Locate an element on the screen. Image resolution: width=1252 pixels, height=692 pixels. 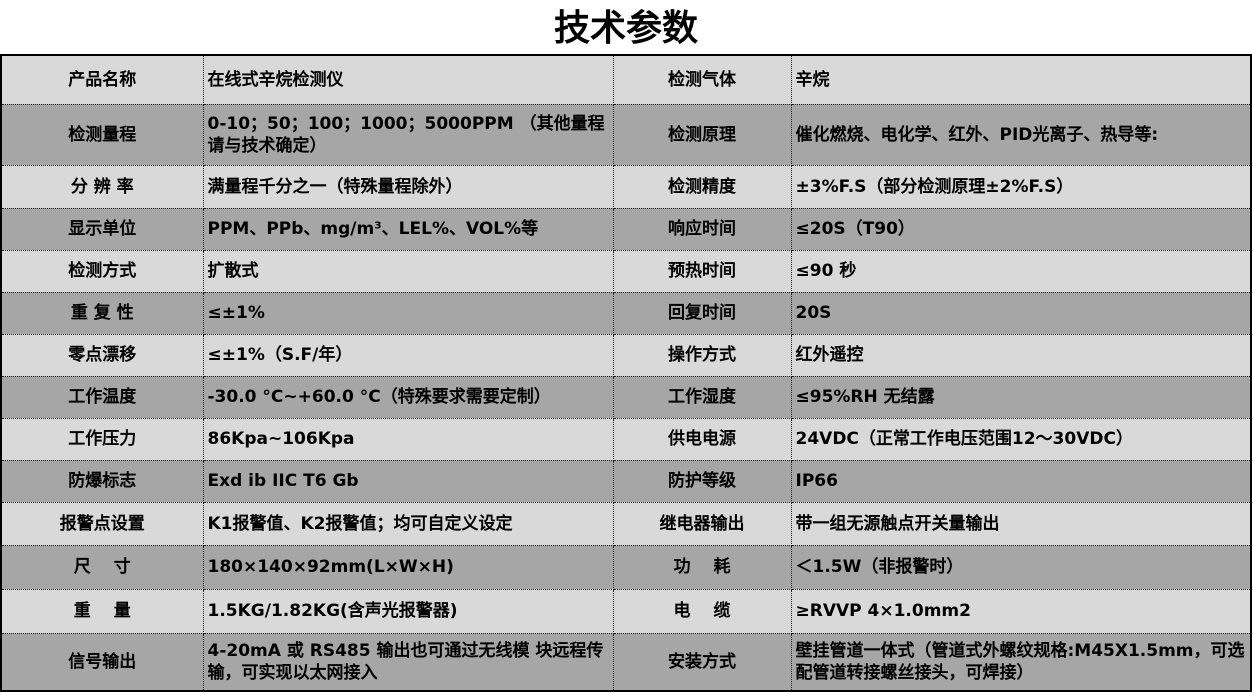
param-label: 供电电源 is located at coordinates (702, 439).